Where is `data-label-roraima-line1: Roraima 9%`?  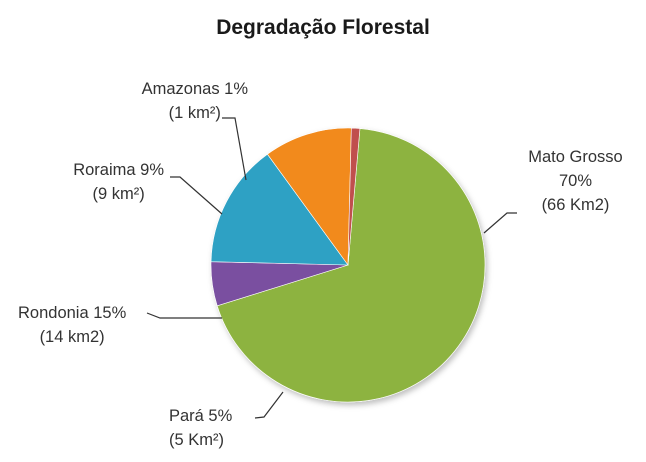
data-label-roraima-line1: Roraima 9% is located at coordinates (118, 170).